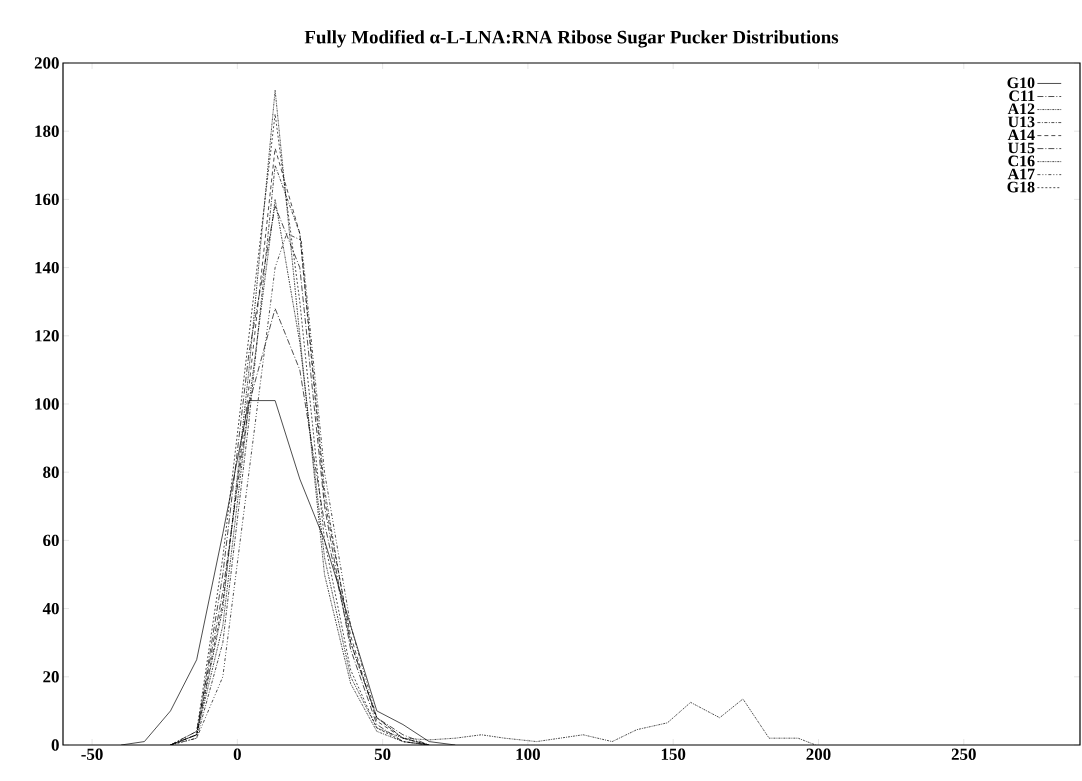 The image size is (1082, 781). Describe the element at coordinates (237, 754) in the screenshot. I see `x-tick-label: 0` at that location.